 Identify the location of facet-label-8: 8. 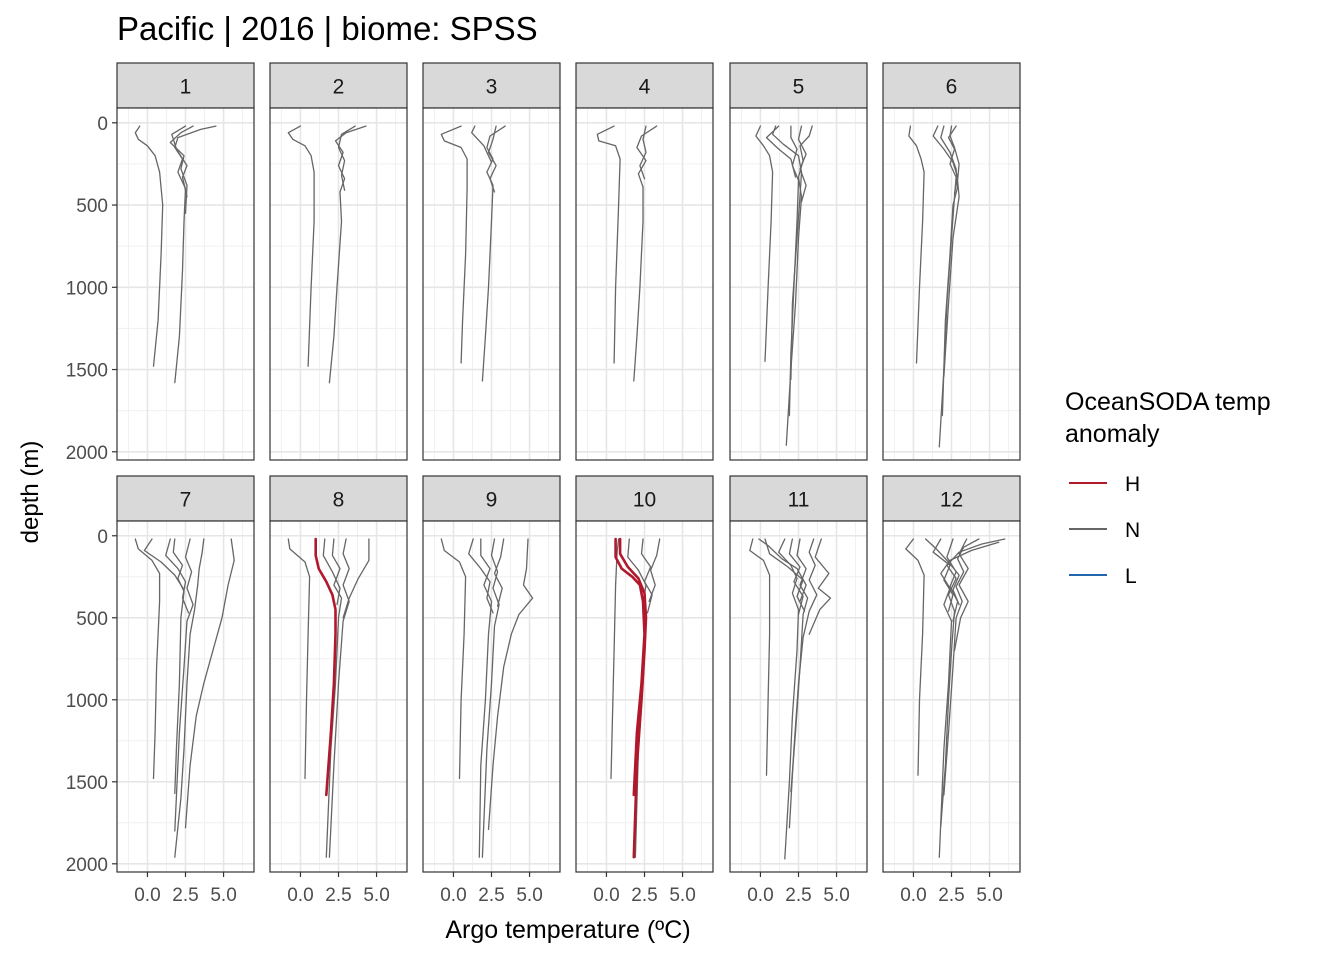
(339, 500).